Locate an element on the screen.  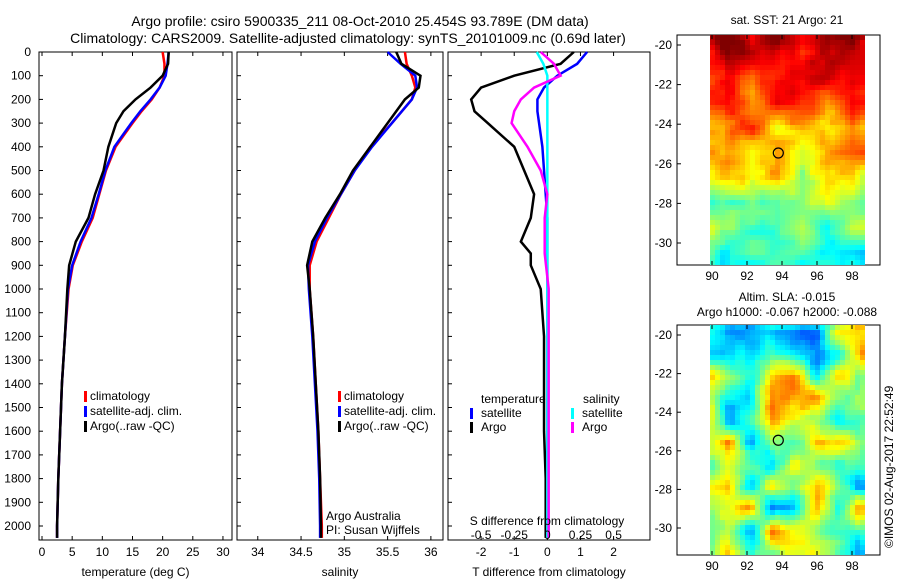
series-argo-raw-qc- is located at coordinates (363, 294).